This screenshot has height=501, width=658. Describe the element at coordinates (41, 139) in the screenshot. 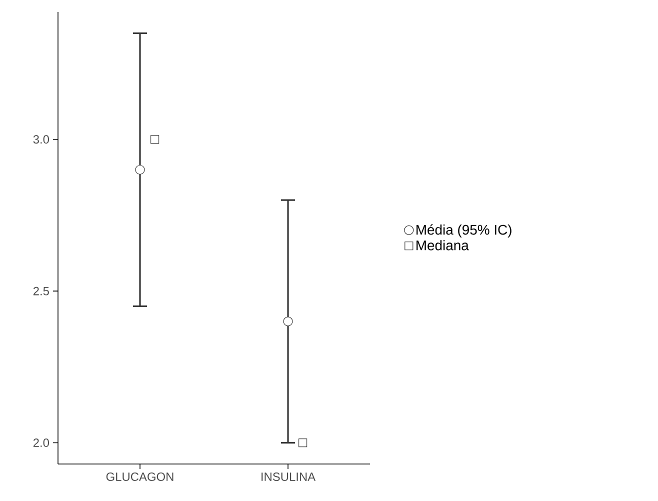

I see `y-tick-label: 3.0` at that location.